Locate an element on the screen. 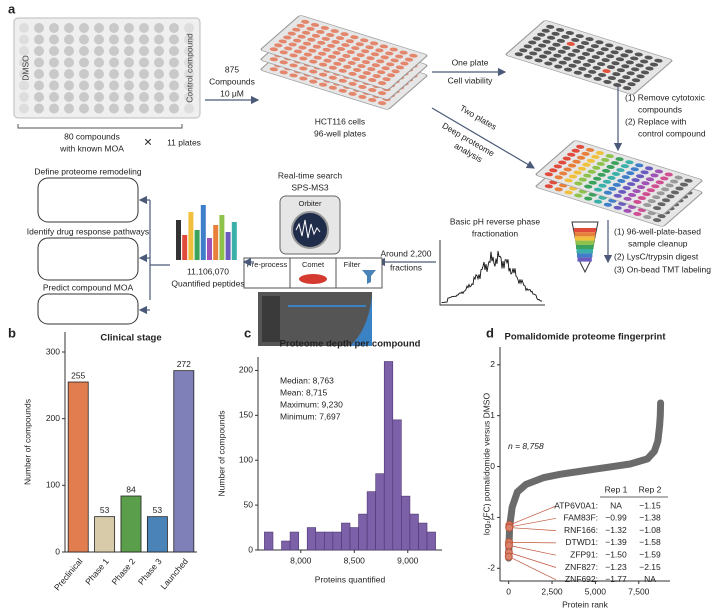 This screenshot has width=724, height=612. value-label: 272 is located at coordinates (184, 364).